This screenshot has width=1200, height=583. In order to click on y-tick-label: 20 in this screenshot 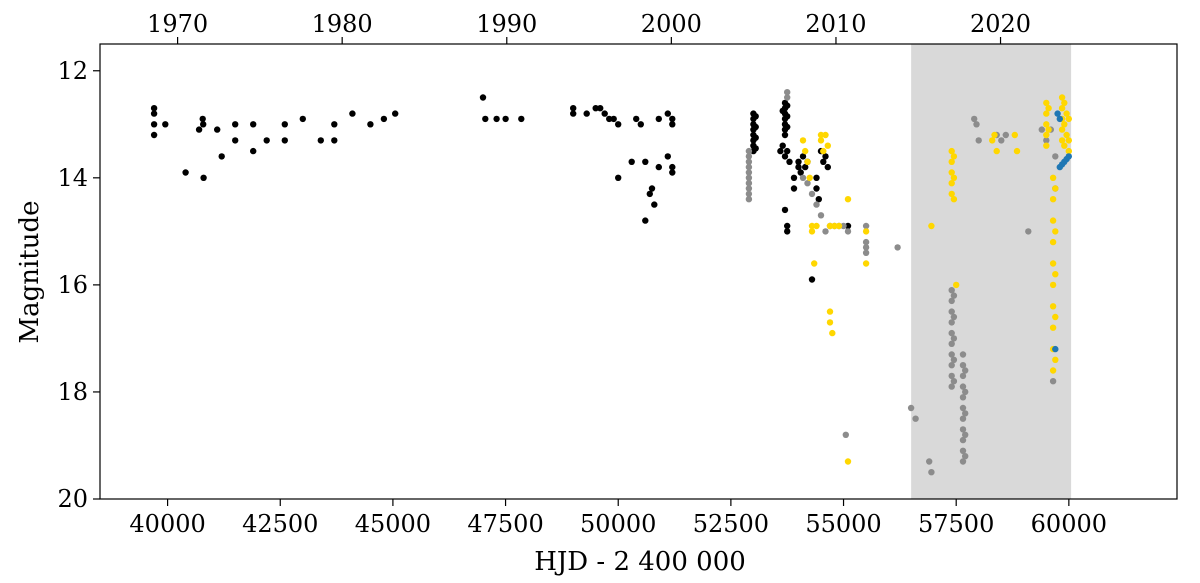, I will do `click(72, 499)`.